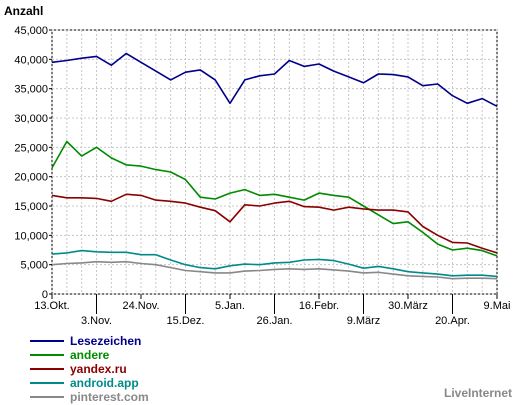 Image resolution: width=520 pixels, height=405 pixels. What do you see at coordinates (31, 178) in the screenshot?
I see `y-tick-label: 20,000` at bounding box center [31, 178].